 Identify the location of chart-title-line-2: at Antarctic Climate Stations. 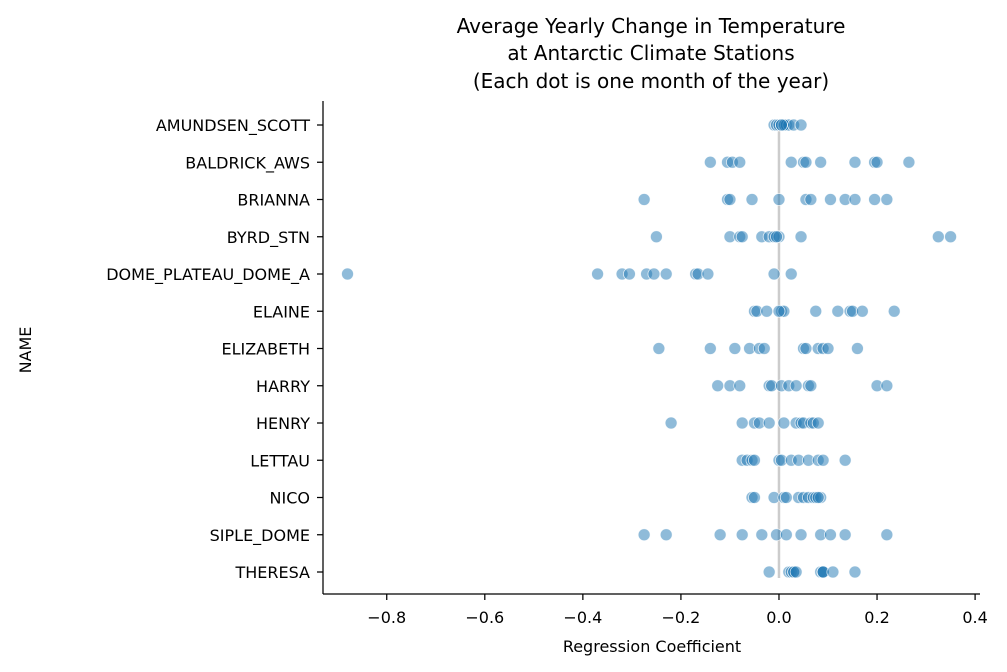
(650, 53).